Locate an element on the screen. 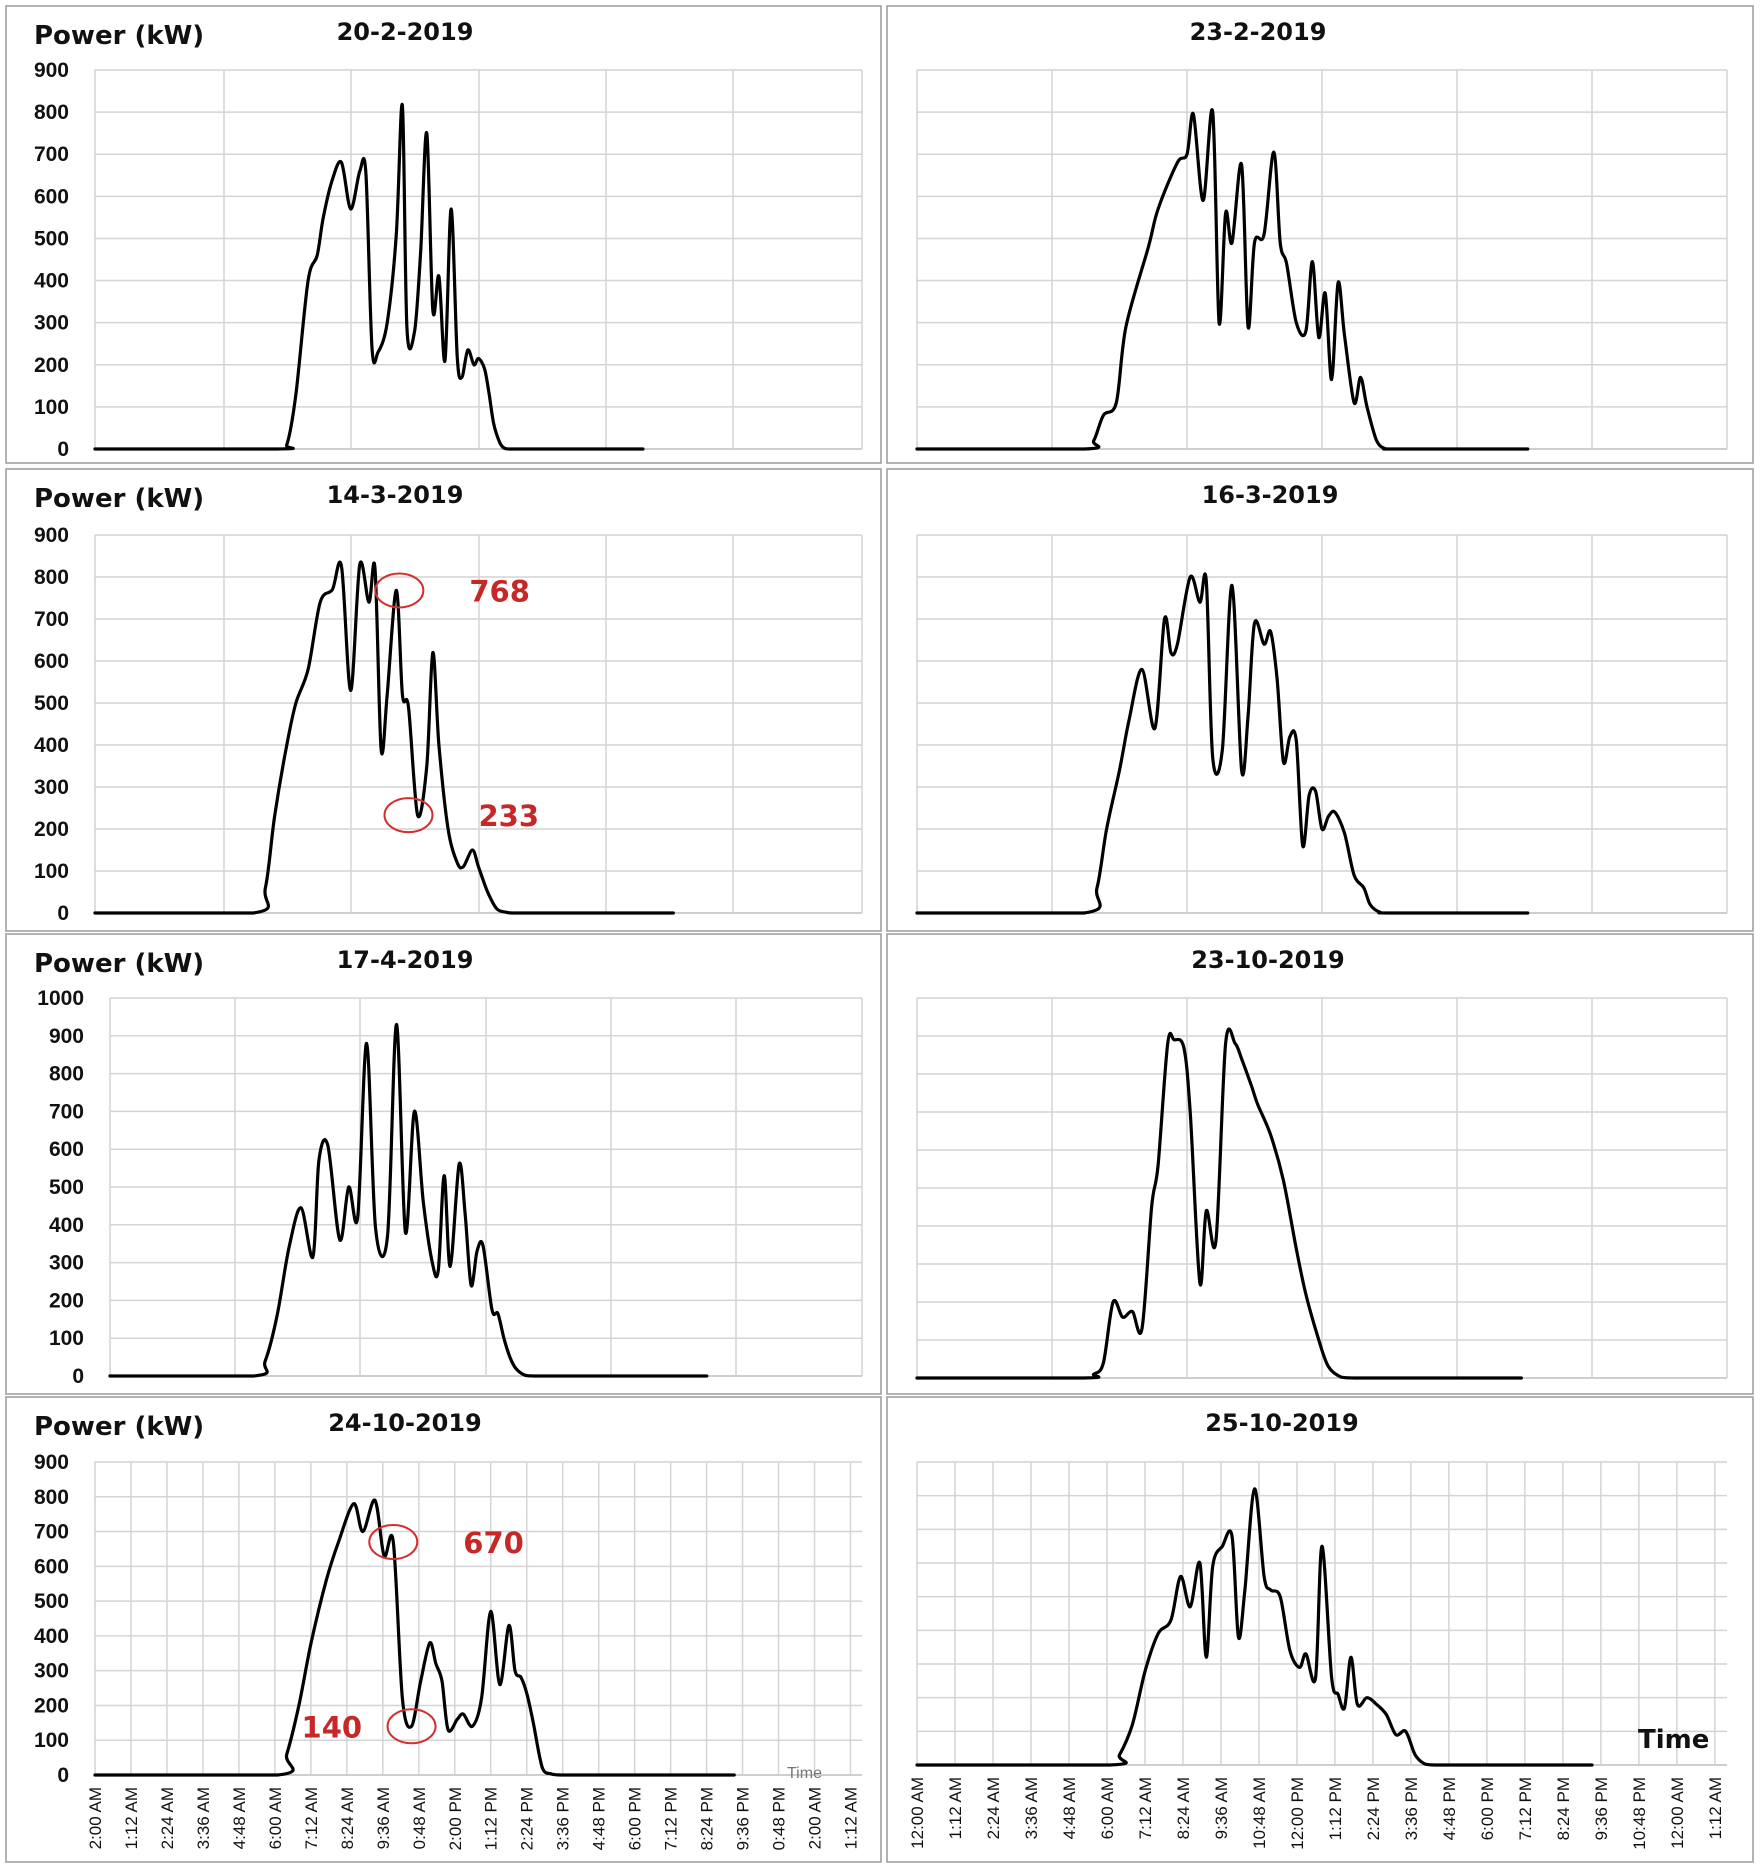 Image resolution: width=1760 pixels, height=1867 pixels. x-tick-label: 2:00 PM is located at coordinates (455, 1818).